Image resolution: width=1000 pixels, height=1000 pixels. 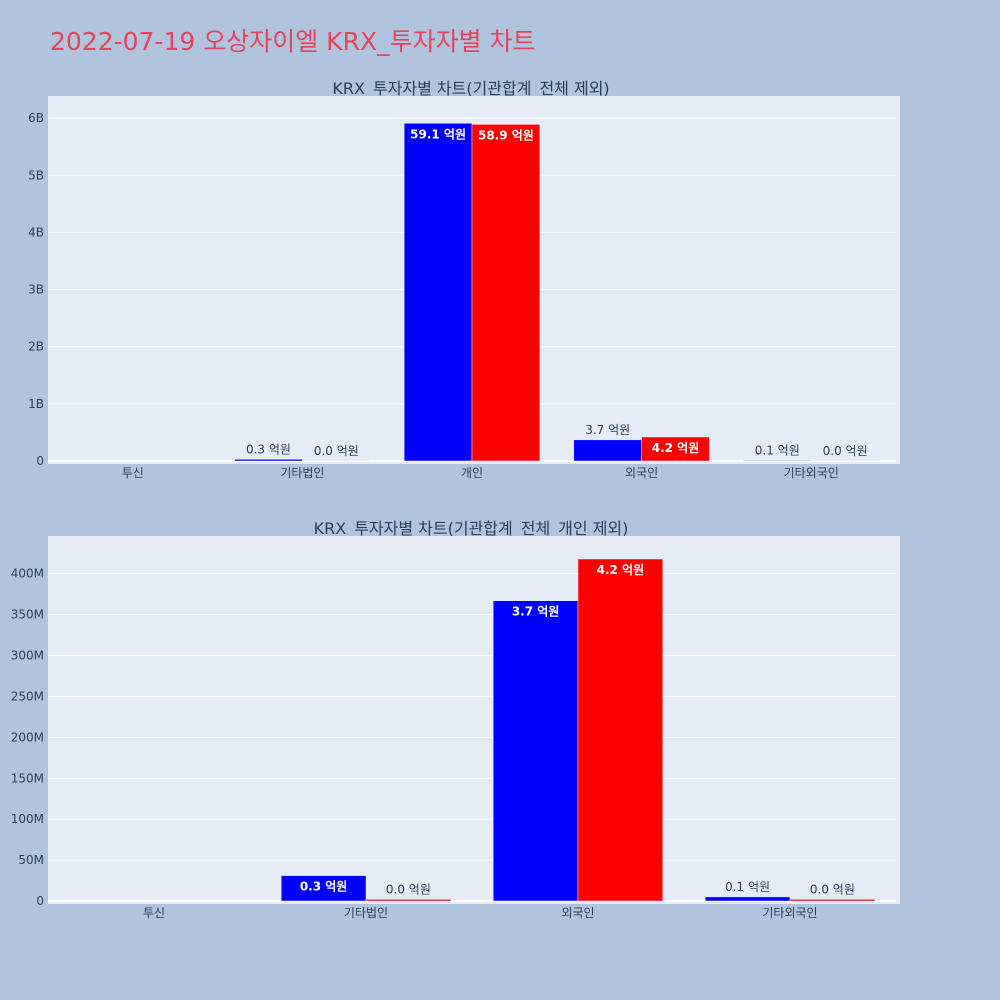 I want to click on y-tick-label: 3B, so click(x=36, y=290).